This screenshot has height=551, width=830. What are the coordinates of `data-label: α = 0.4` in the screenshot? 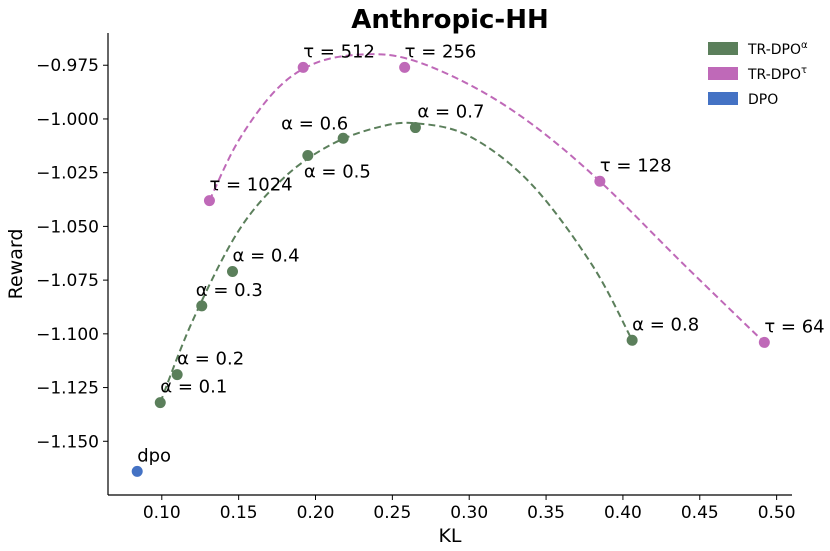 It's located at (266, 256).